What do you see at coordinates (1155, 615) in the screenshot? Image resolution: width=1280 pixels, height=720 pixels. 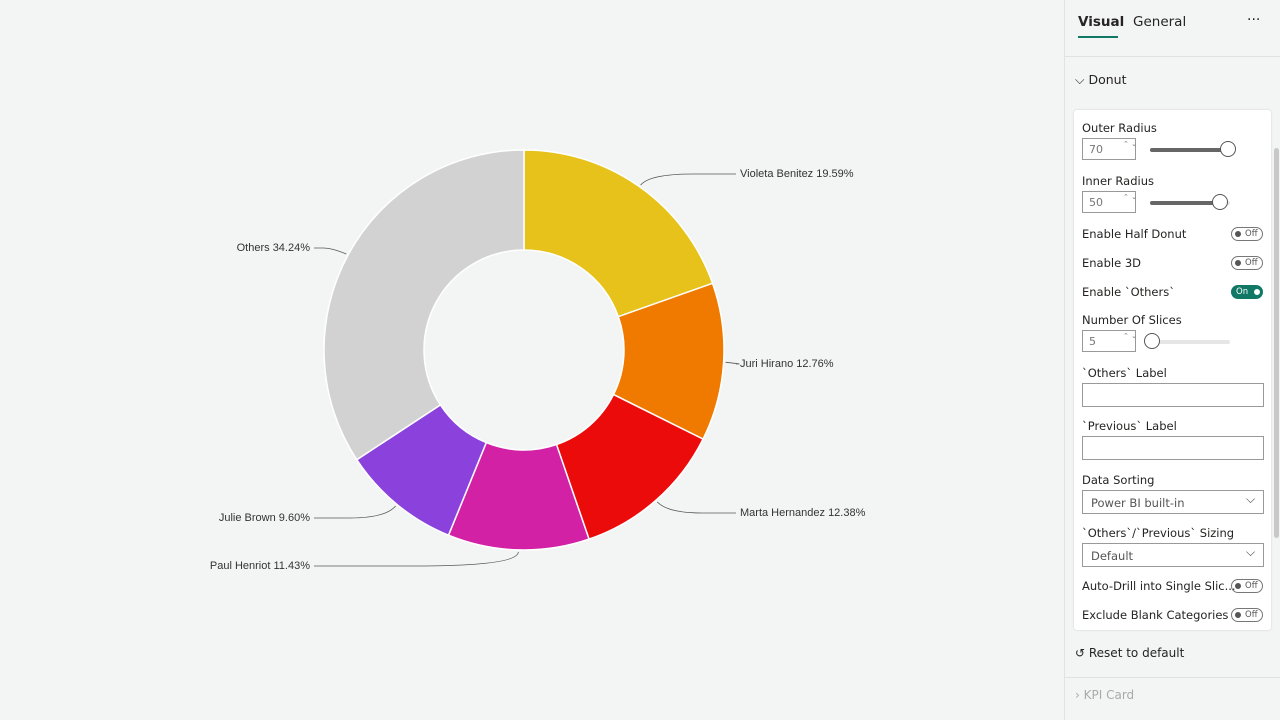 I see `control-label: Exclude Blank Categories` at bounding box center [1155, 615].